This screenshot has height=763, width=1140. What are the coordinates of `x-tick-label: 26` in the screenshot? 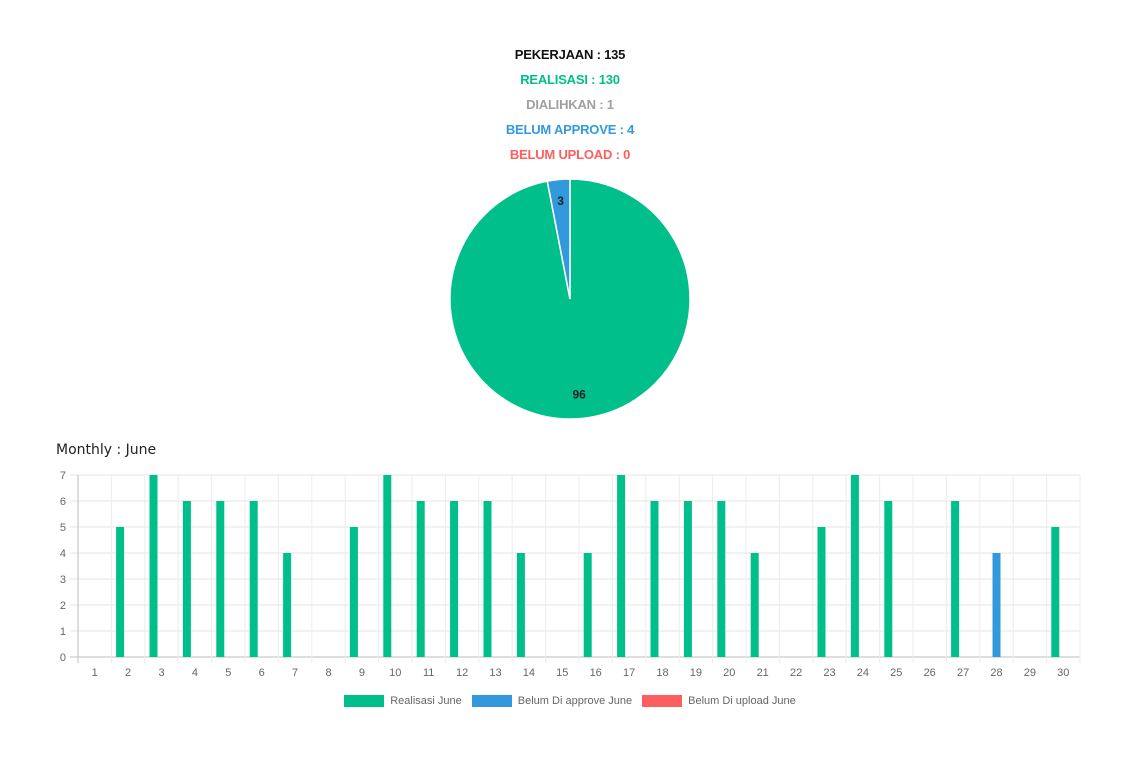 It's located at (930, 673).